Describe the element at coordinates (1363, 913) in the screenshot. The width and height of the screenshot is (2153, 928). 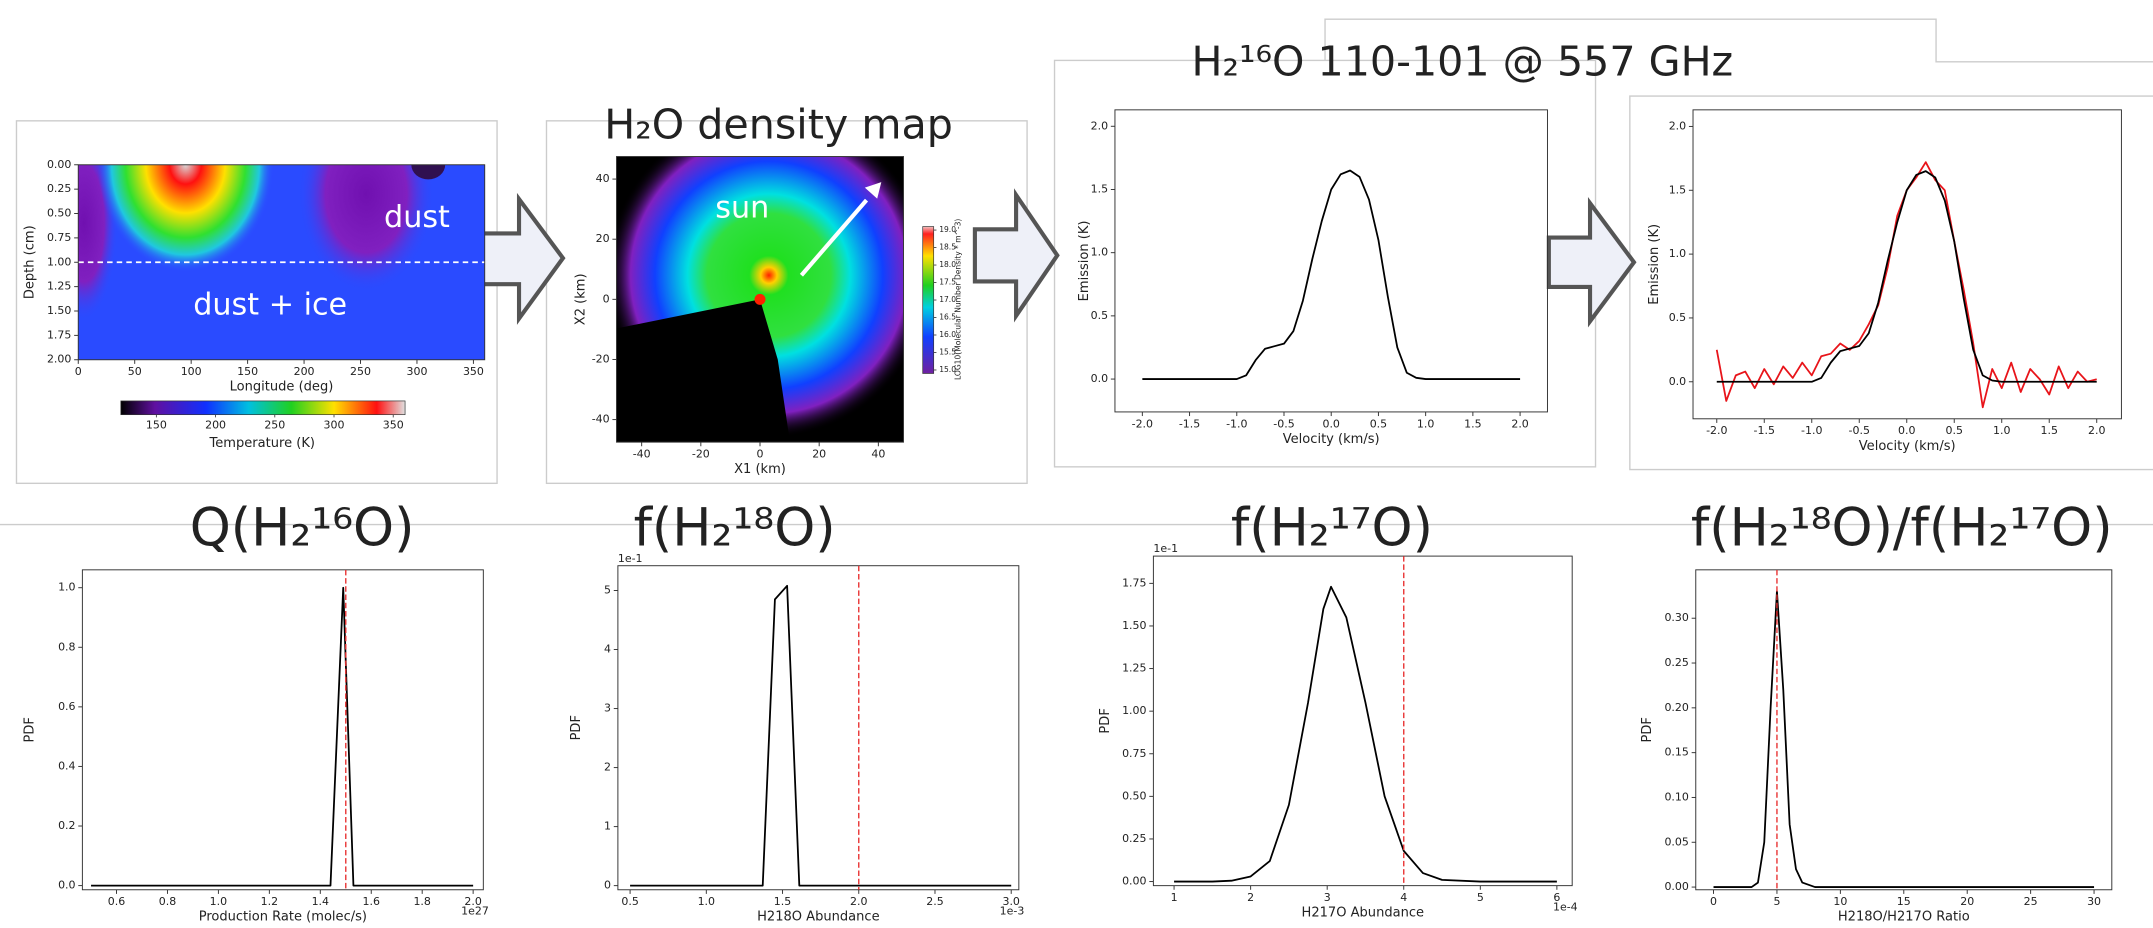
I see `x-axis-label: H217O Abundance` at that location.